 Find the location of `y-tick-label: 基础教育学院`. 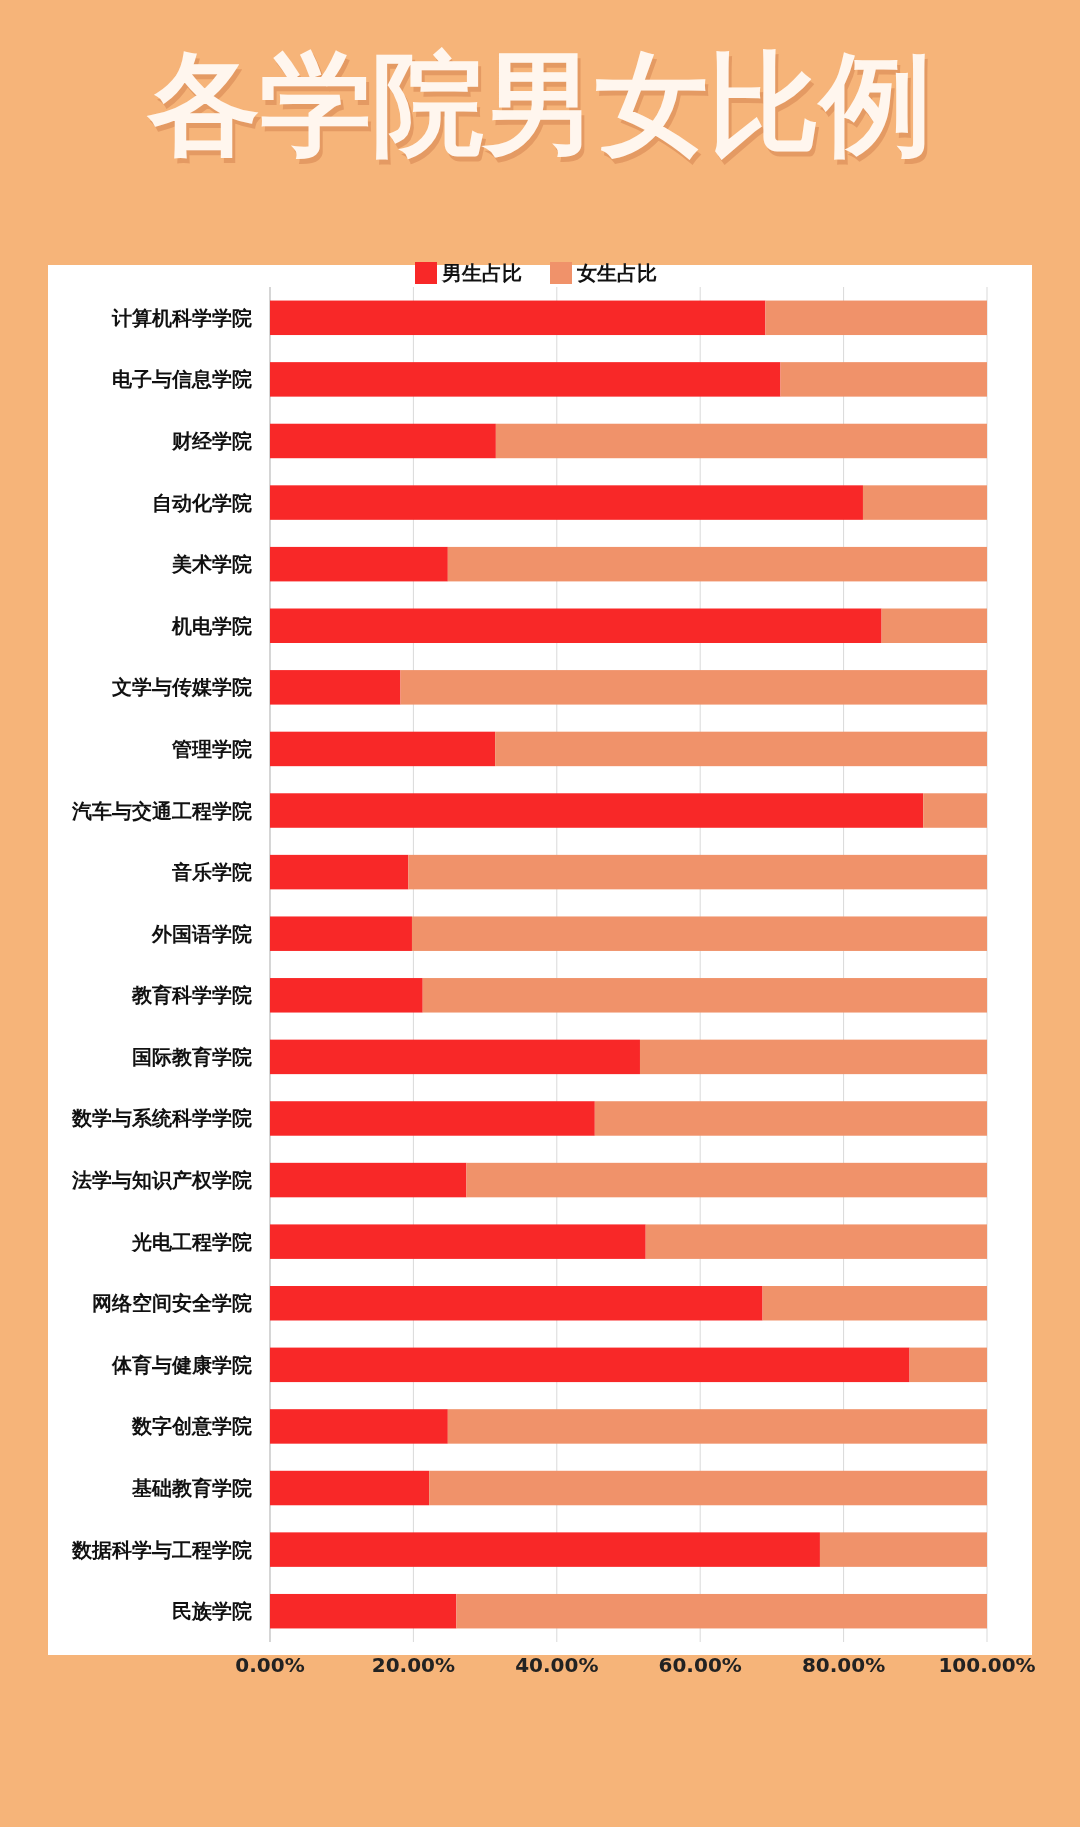

y-tick-label: 基础教育学院 is located at coordinates (191, 1488).